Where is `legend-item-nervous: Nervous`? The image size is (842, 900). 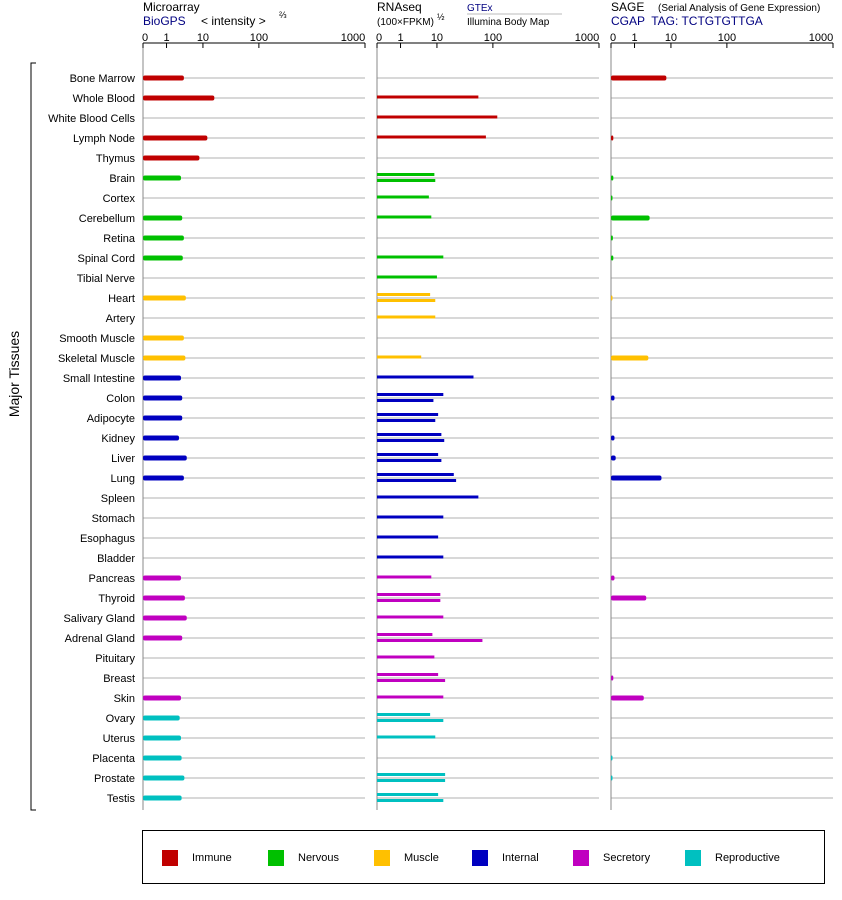 legend-item-nervous: Nervous is located at coordinates (303, 858).